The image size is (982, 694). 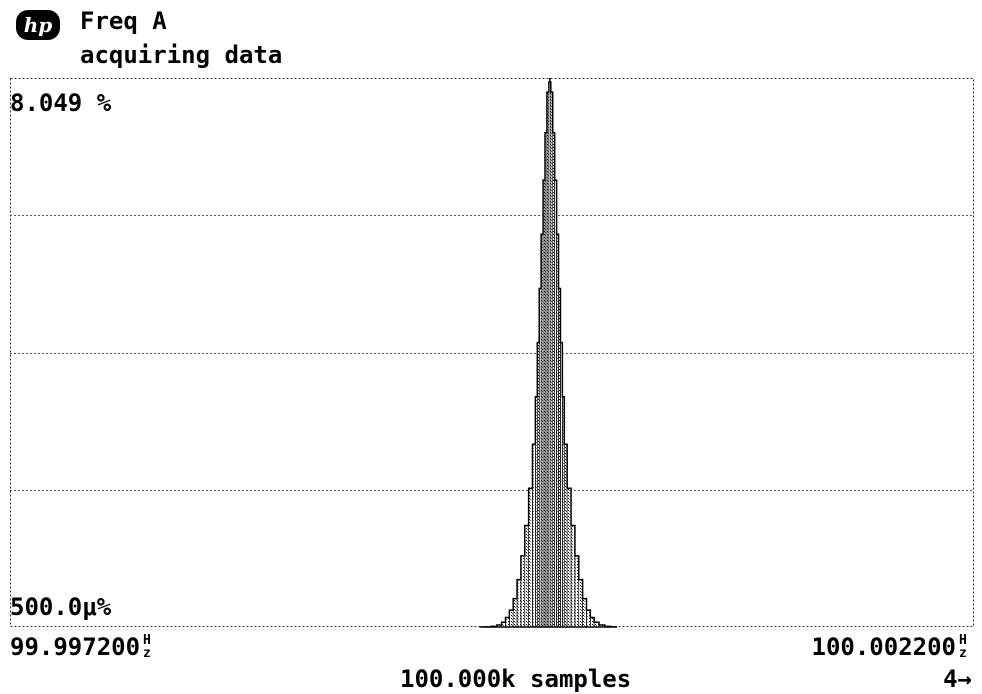 What do you see at coordinates (957, 679) in the screenshot?
I see `page-indicator: 4→` at bounding box center [957, 679].